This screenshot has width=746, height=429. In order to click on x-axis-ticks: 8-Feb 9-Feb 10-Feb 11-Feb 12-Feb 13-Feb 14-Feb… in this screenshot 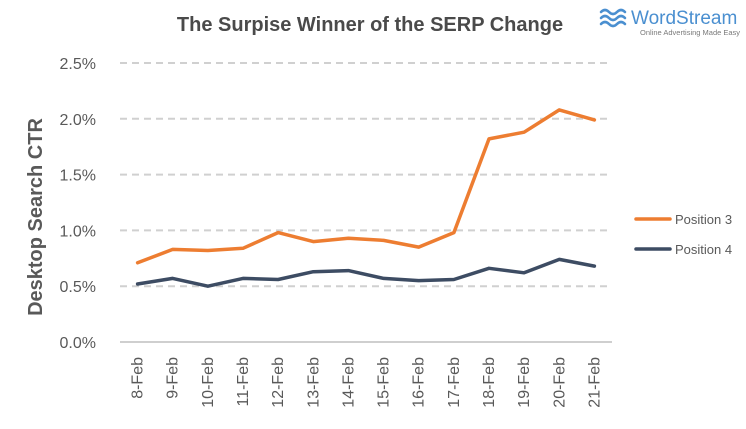, I will do `click(367, 382)`.